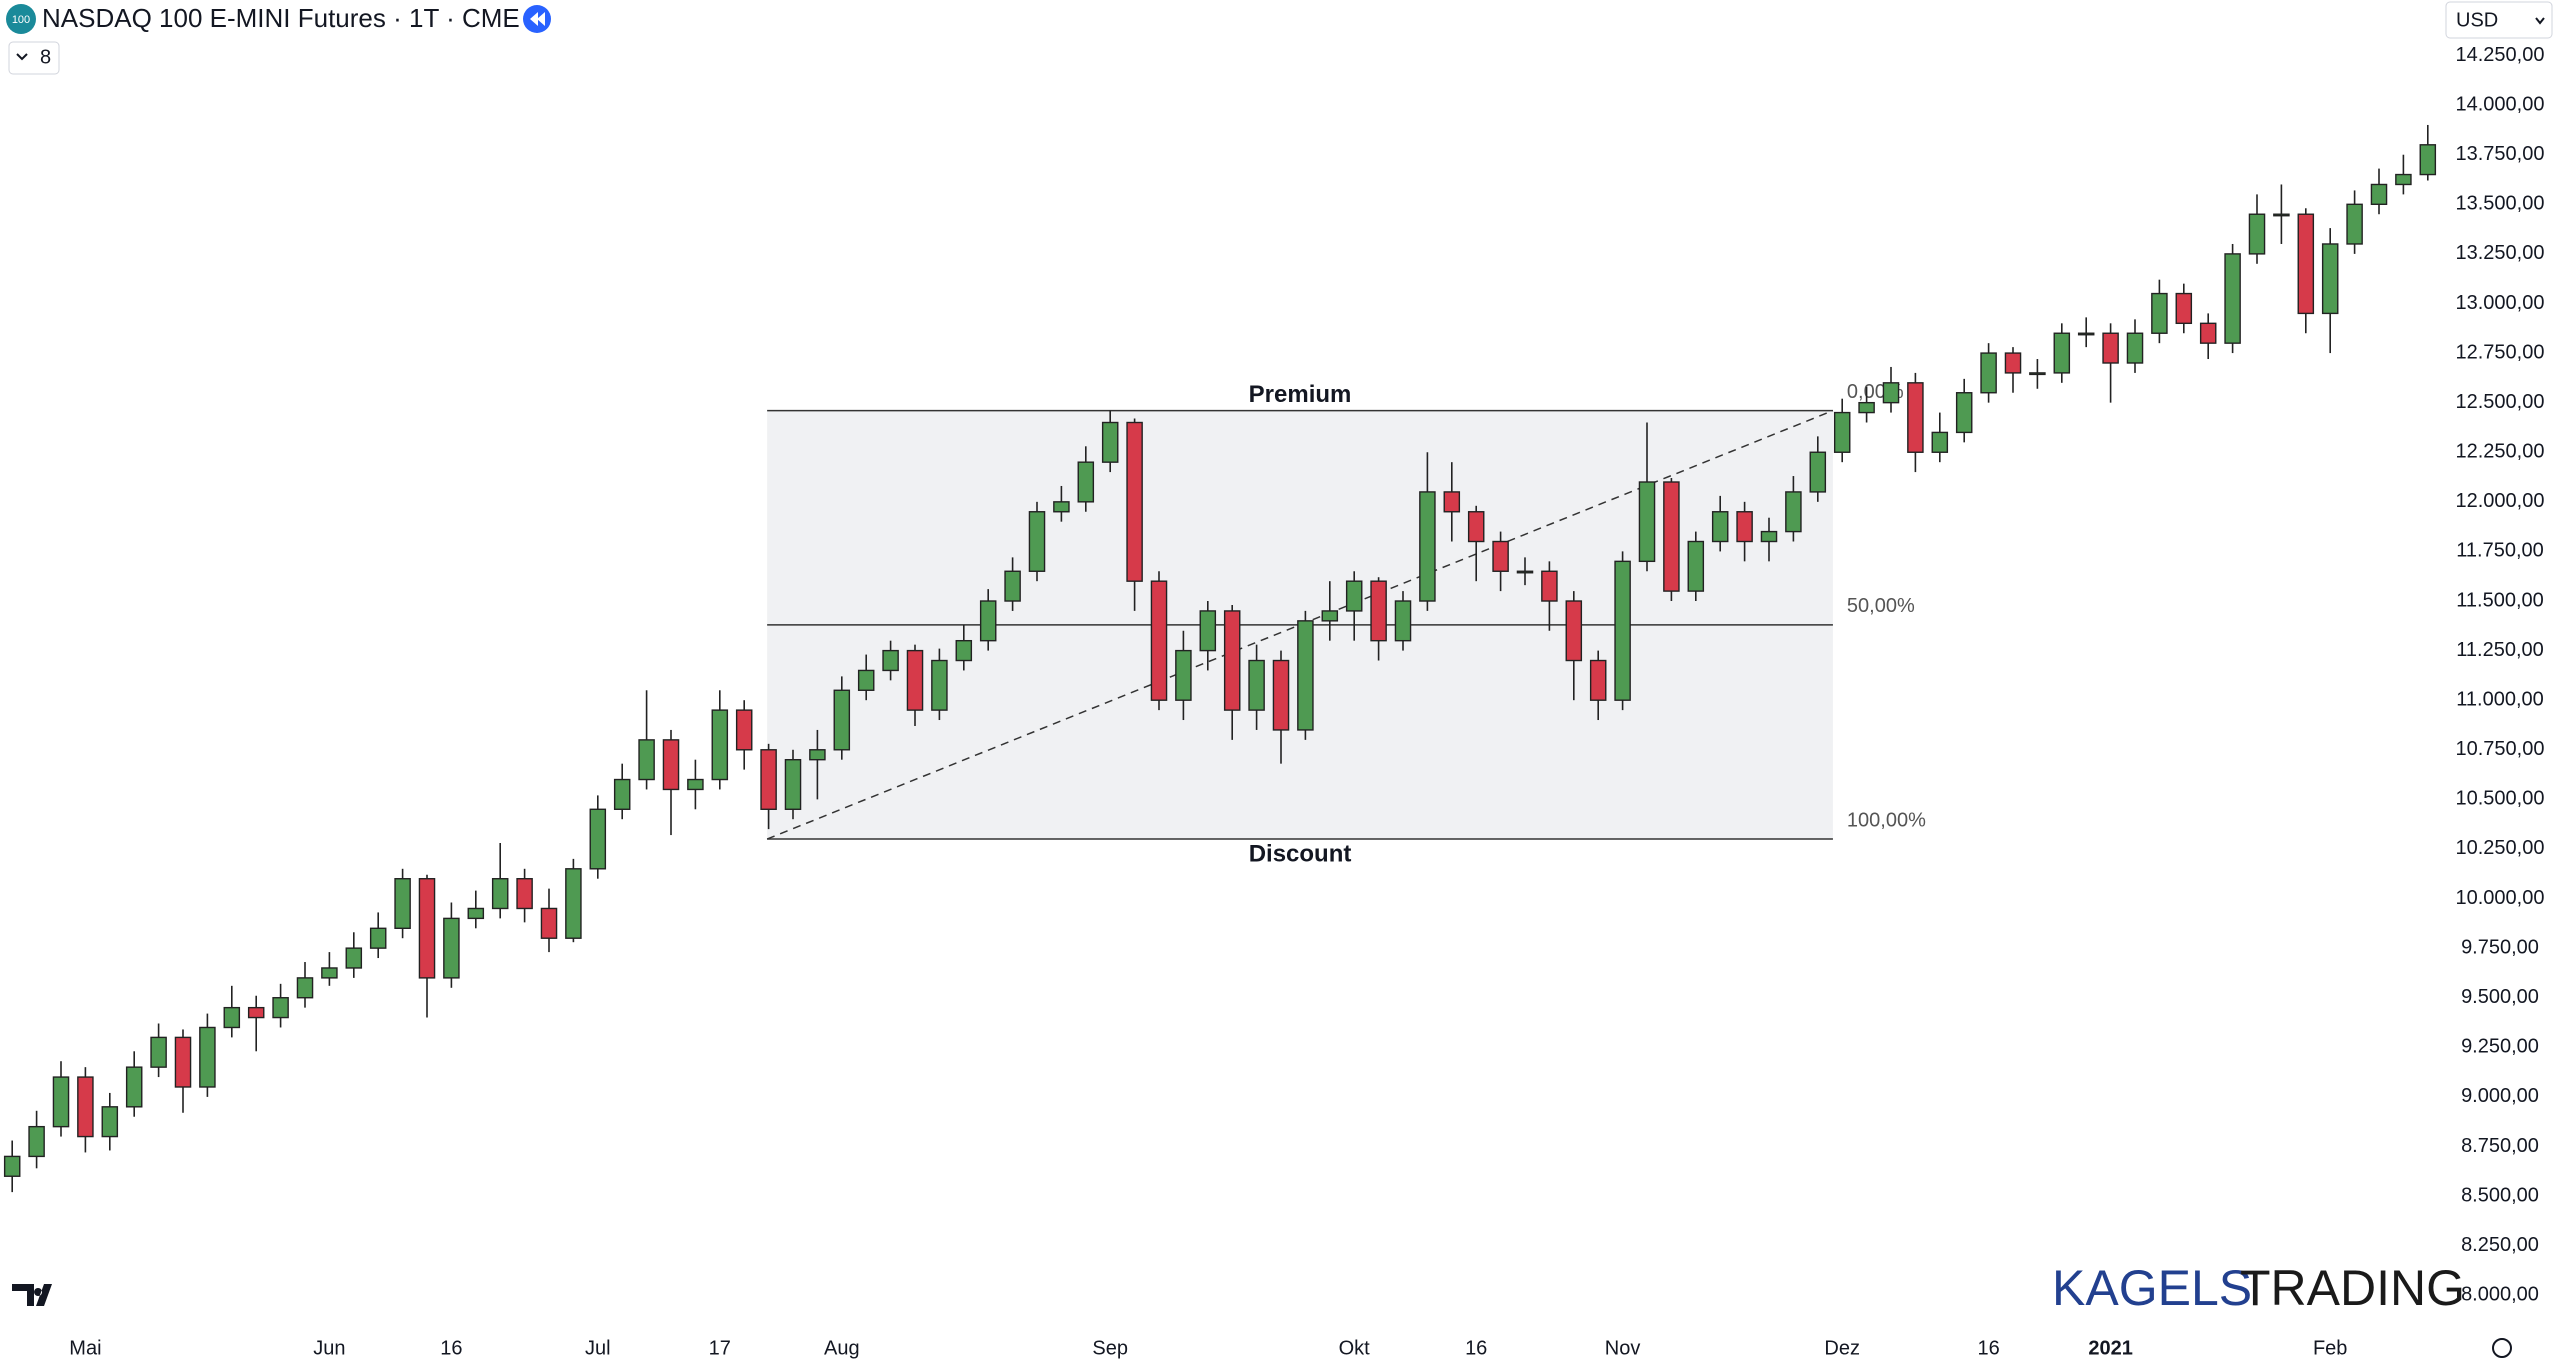 The height and width of the screenshot is (1366, 2560). I want to click on zone-bottom-label: Discount, so click(1300, 853).